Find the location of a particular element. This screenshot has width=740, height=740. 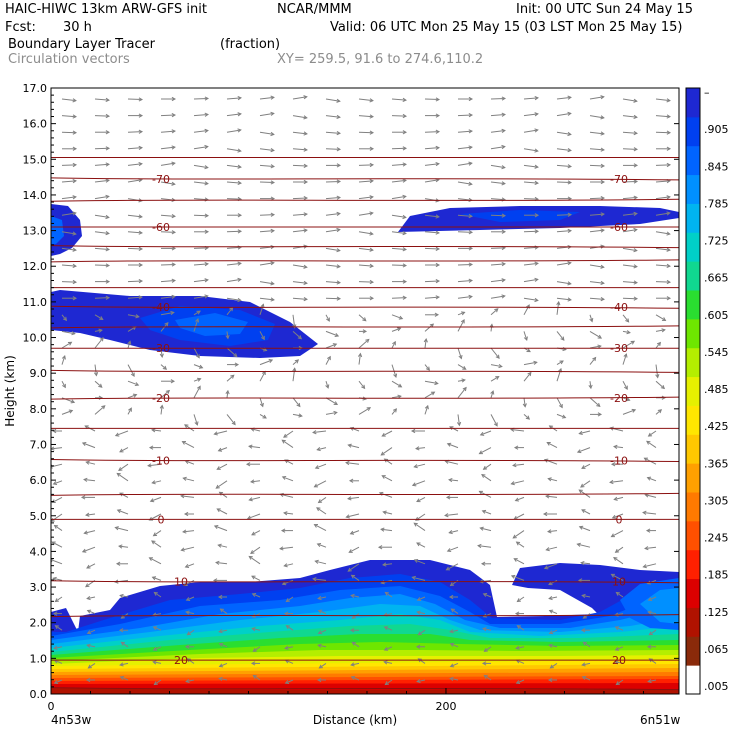

colorbar-label: .485 is located at coordinates (716, 389).